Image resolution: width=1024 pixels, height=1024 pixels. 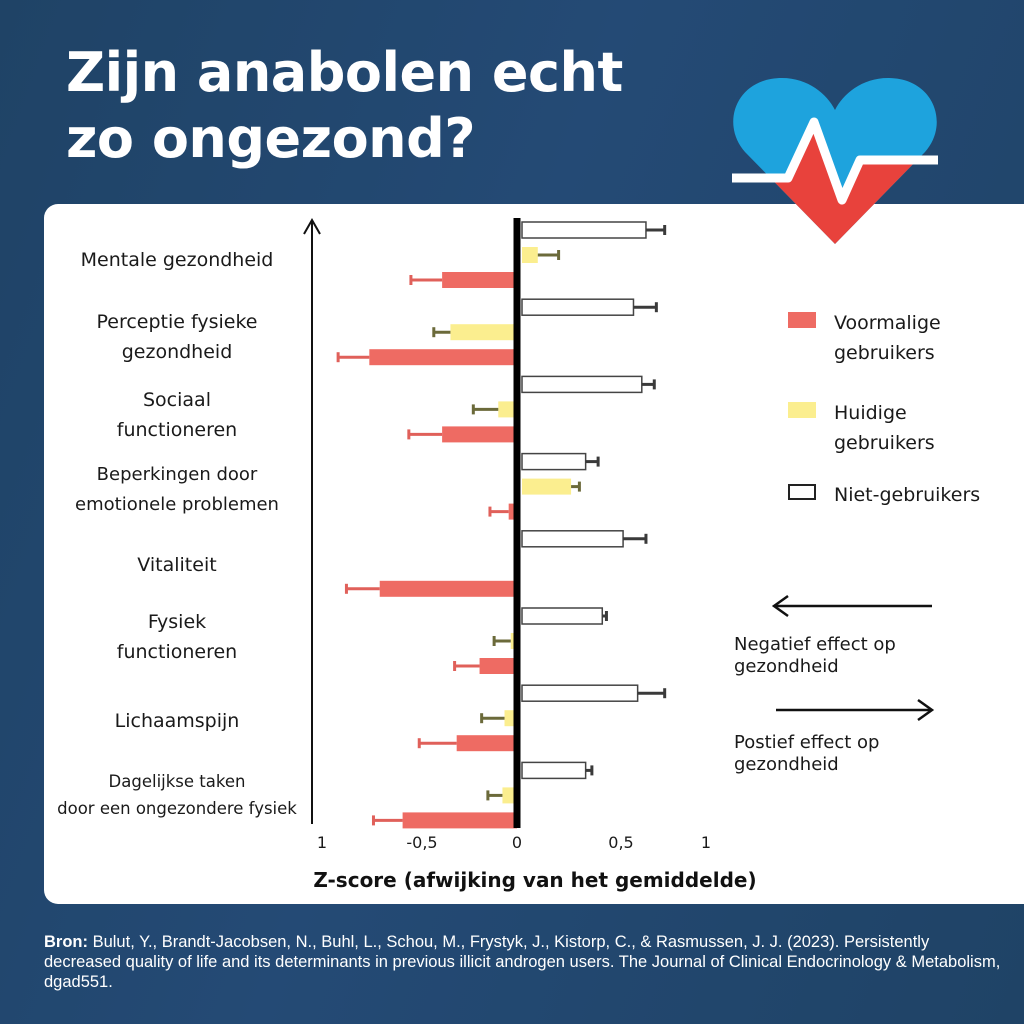 What do you see at coordinates (66, 942) in the screenshot?
I see `source-label: Bron:` at bounding box center [66, 942].